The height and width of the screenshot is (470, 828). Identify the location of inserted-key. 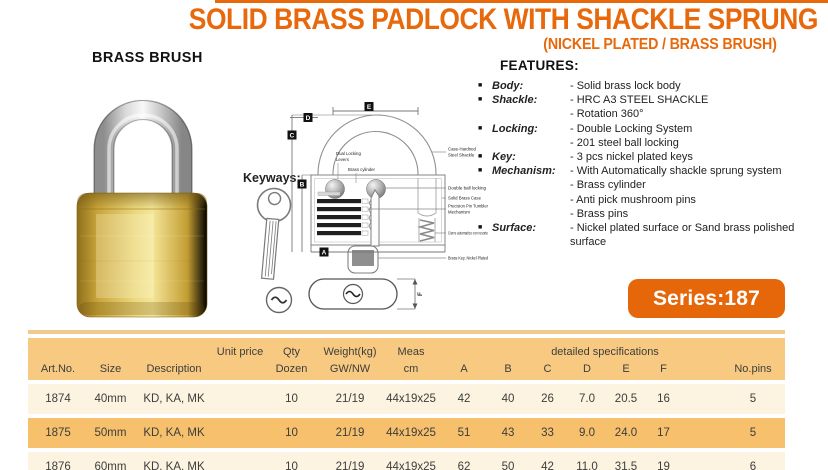
(363, 231).